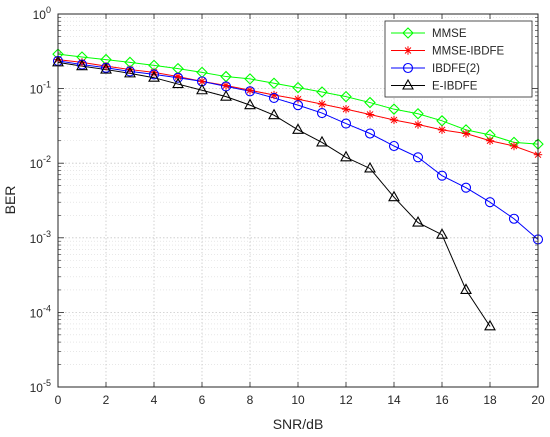  What do you see at coordinates (202, 400) in the screenshot?
I see `x-tick-label: 6` at bounding box center [202, 400].